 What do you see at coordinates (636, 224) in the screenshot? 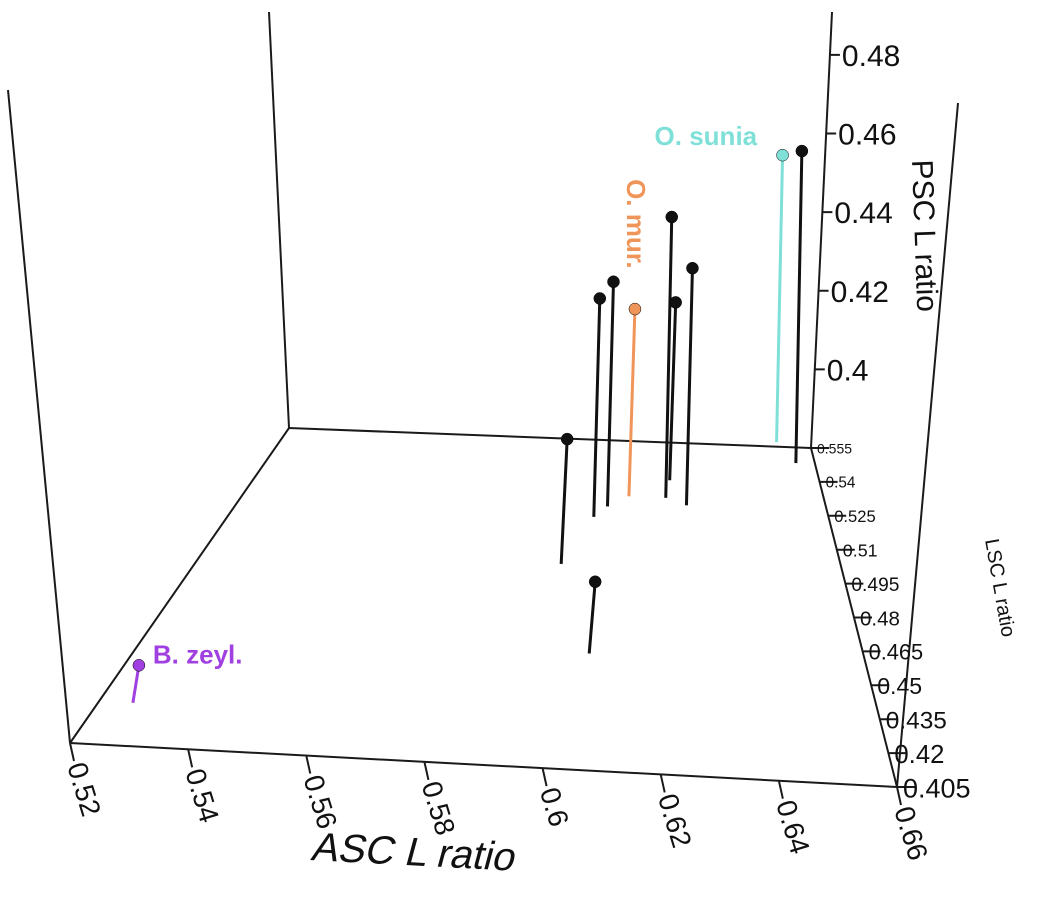
I see `point-o-mur-label: O. mur.` at bounding box center [636, 224].